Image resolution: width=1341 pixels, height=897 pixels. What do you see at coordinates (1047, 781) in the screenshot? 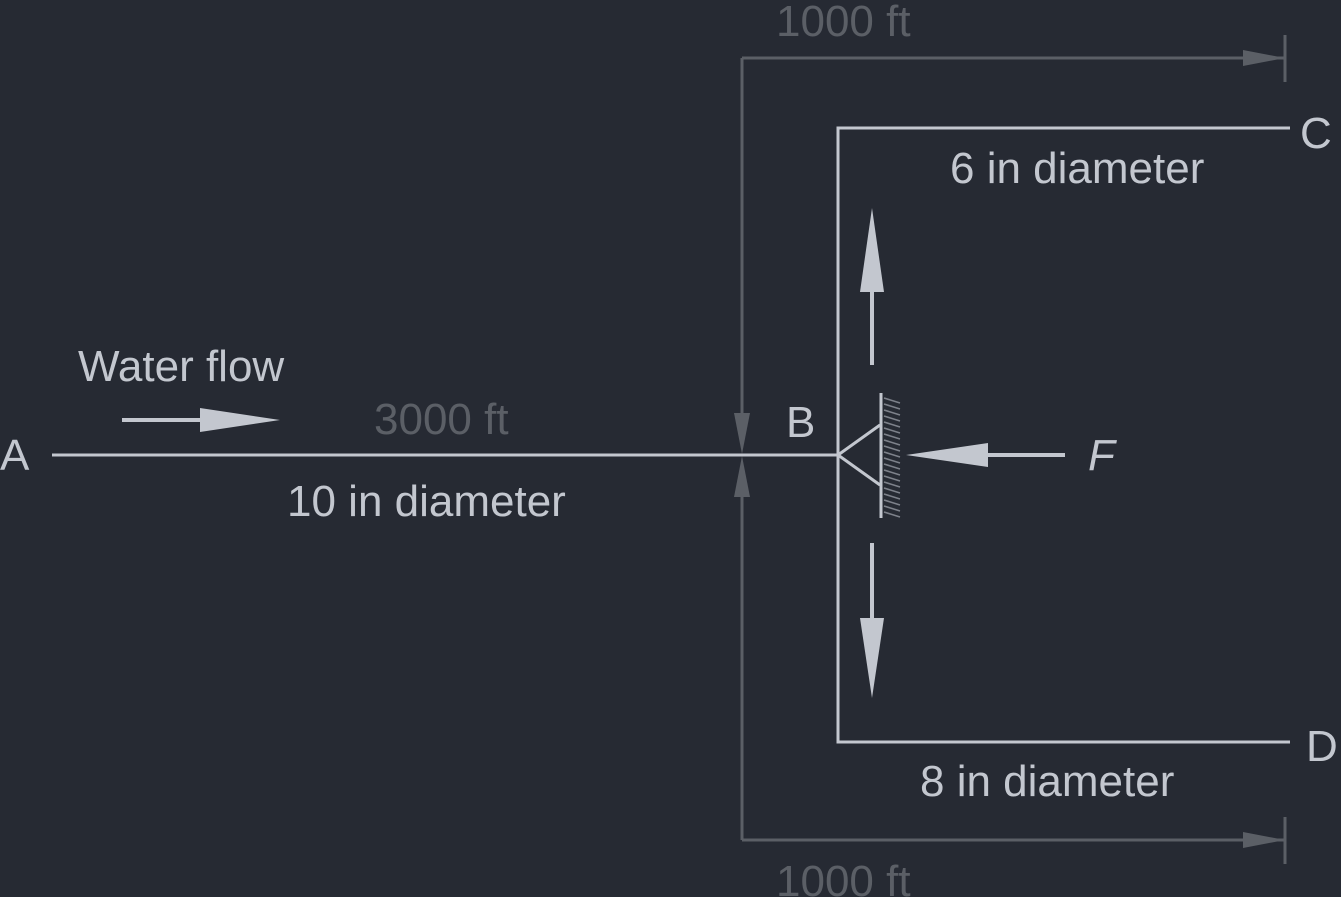
I see `pipe-bd-diameter: 8 in diameter` at bounding box center [1047, 781].